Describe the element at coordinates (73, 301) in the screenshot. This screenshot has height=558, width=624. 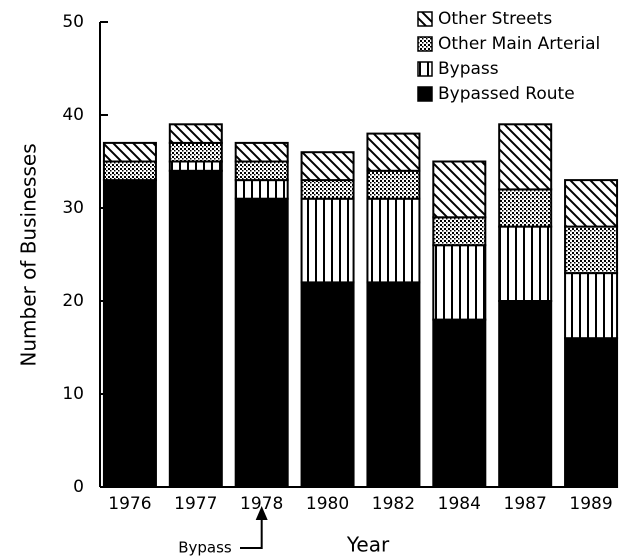
I see `y-tick-label: 20` at that location.